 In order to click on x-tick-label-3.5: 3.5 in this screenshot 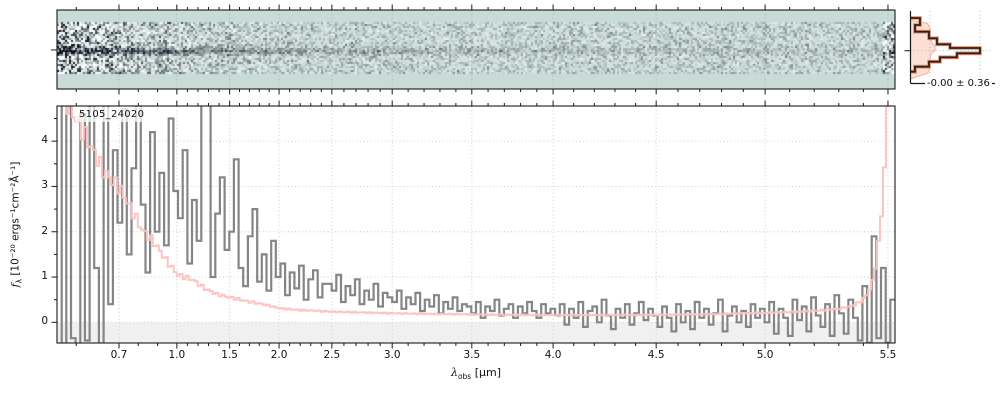, I will do `click(472, 354)`.